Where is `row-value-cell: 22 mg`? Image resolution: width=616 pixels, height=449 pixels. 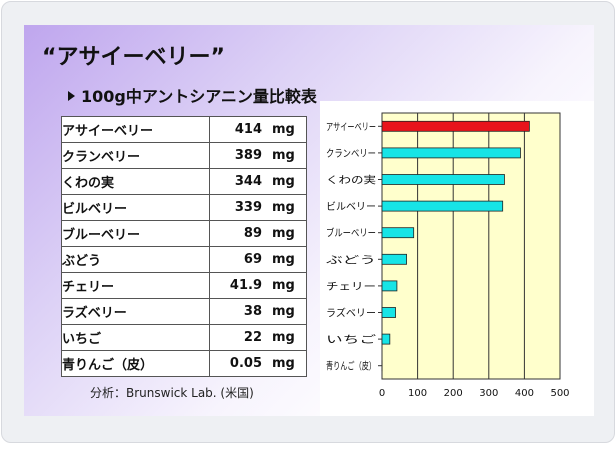 row-value-cell: 22 mg is located at coordinates (258, 337).